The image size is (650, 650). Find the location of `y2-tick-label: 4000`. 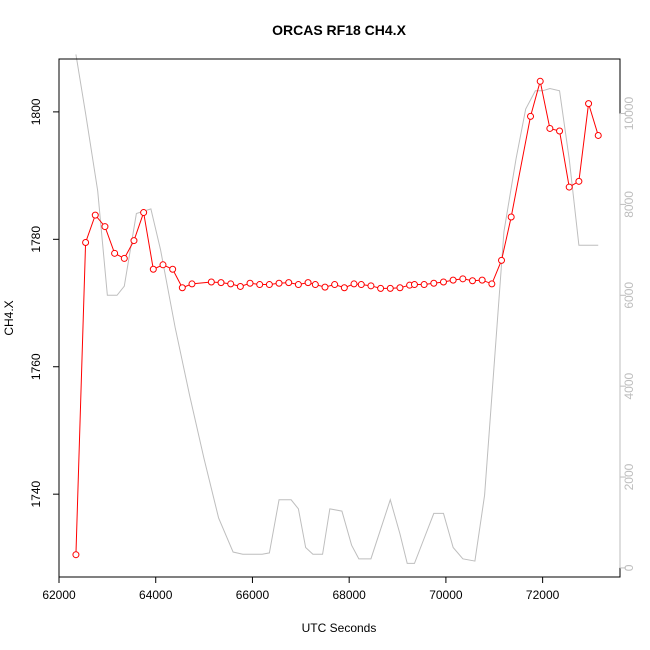

y2-tick-label: 4000 is located at coordinates (629, 385).